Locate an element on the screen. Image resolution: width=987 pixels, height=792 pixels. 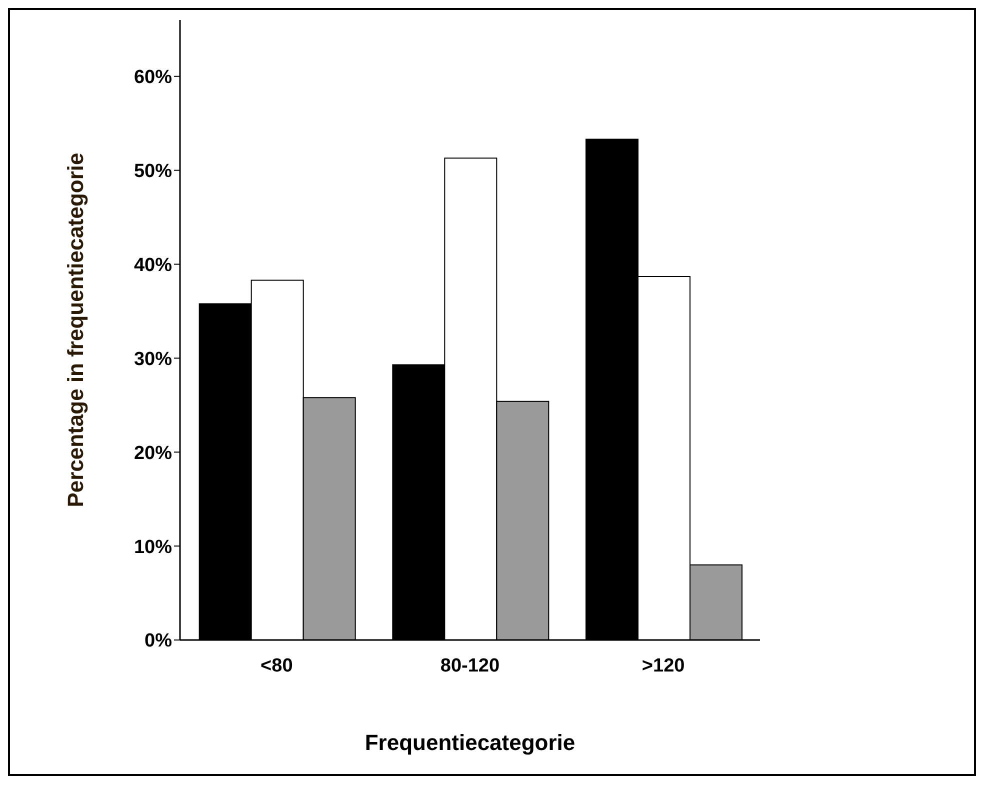
x-tick-label: >120 is located at coordinates (663, 665).